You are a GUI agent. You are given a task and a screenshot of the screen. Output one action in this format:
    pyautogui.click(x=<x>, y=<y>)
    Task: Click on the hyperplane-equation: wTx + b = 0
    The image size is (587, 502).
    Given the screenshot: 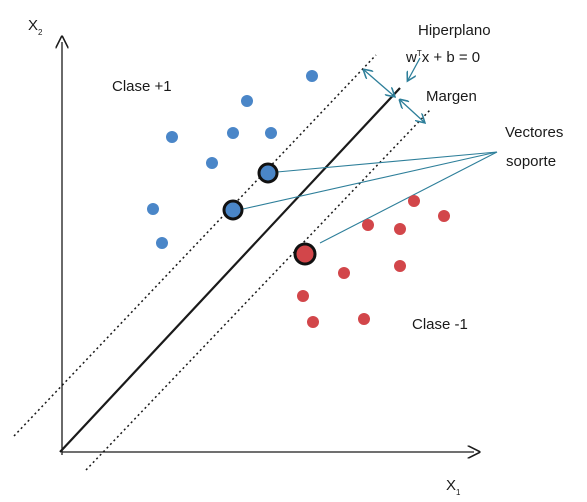 What is the action you would take?
    pyautogui.click(x=443, y=57)
    